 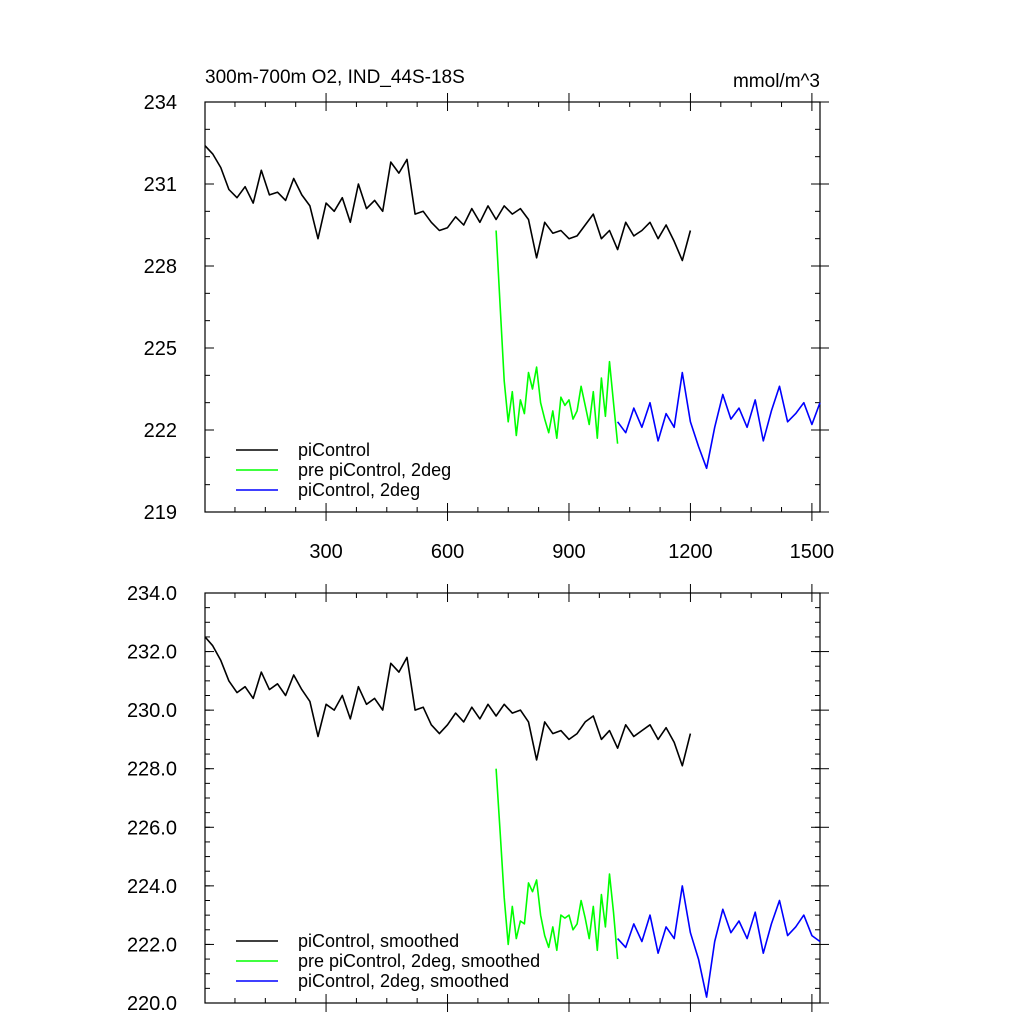 What do you see at coordinates (160, 185) in the screenshot?
I see `y-tick-label: 231` at bounding box center [160, 185].